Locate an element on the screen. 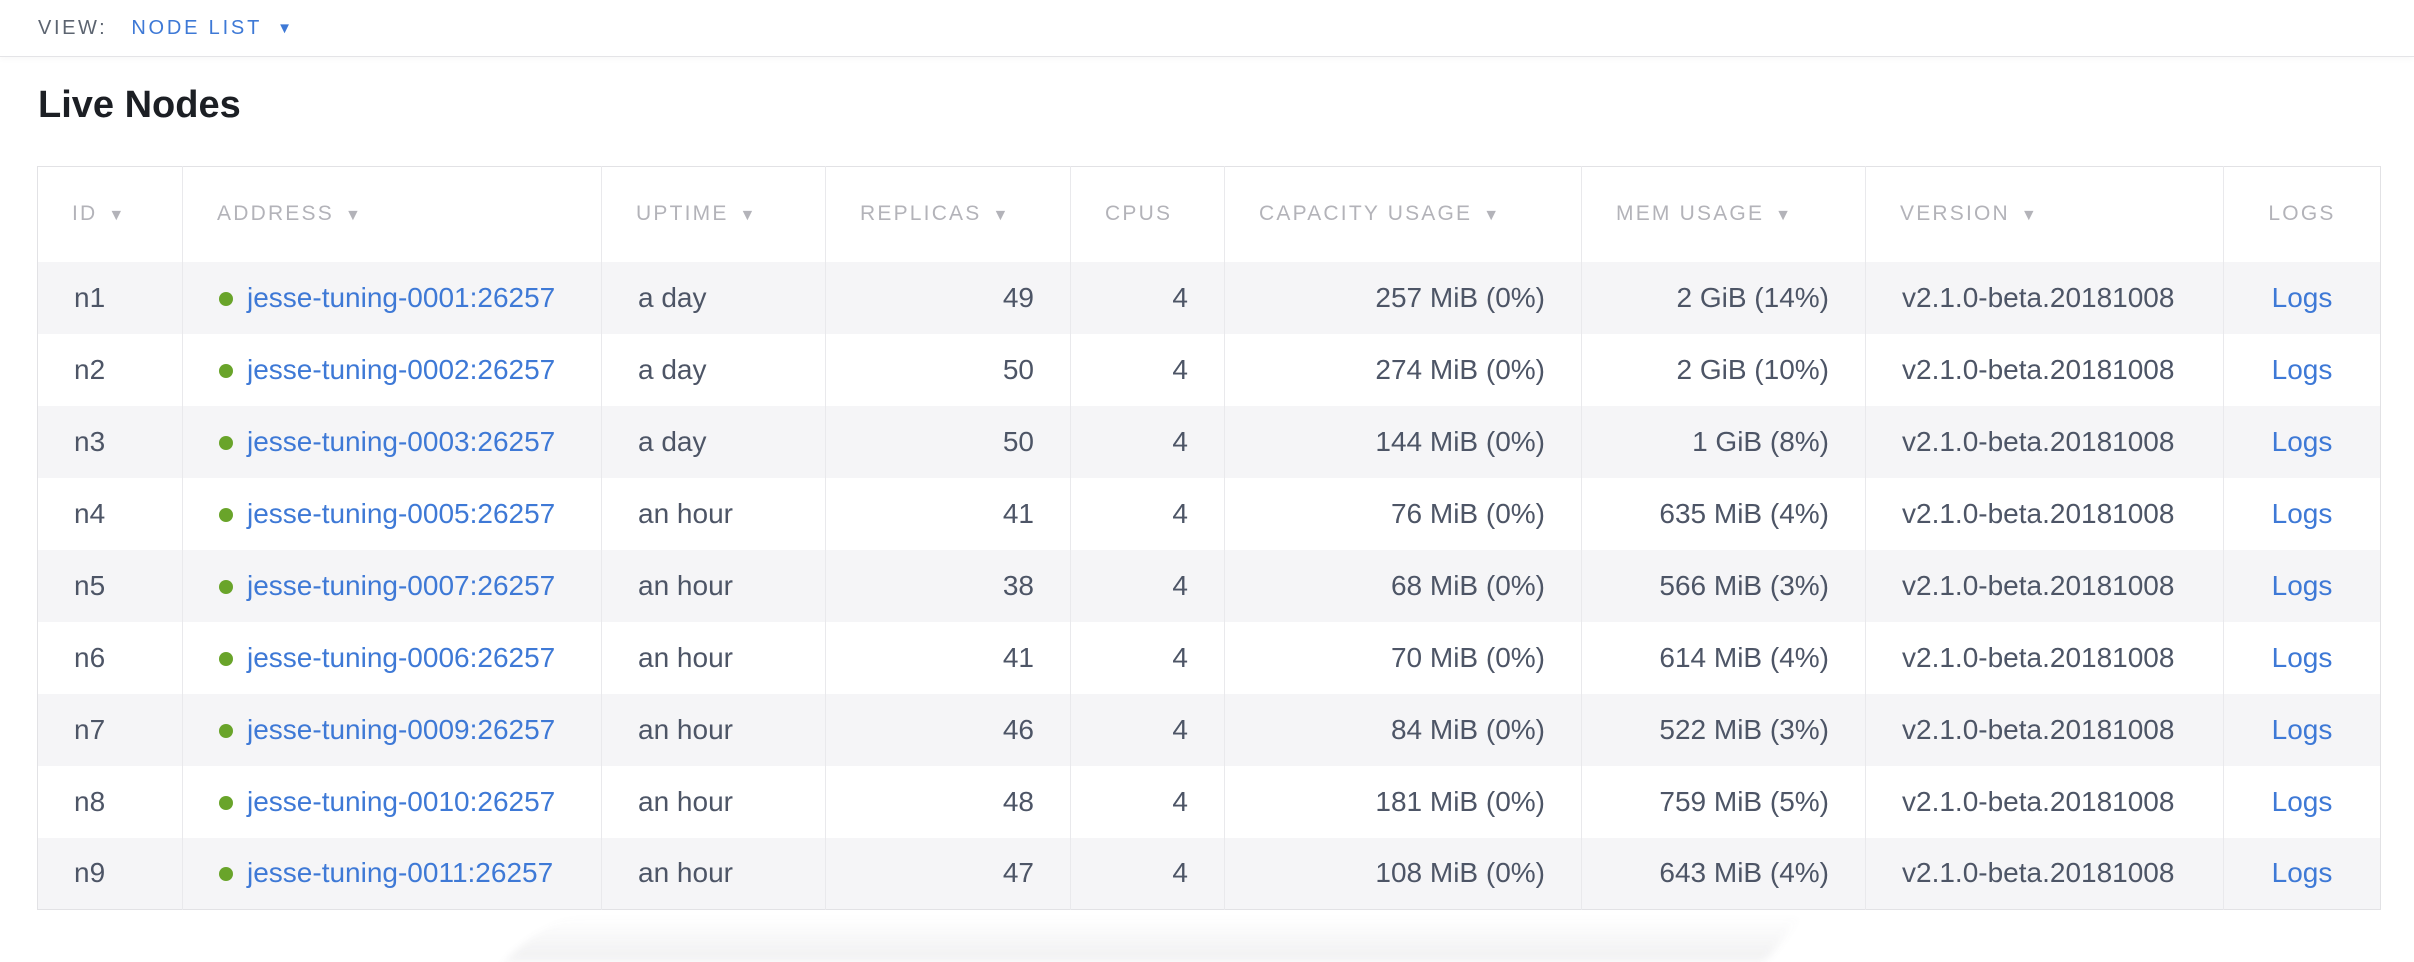  cell-address: jesse-tuning-0007:26257 is located at coordinates (392, 585).